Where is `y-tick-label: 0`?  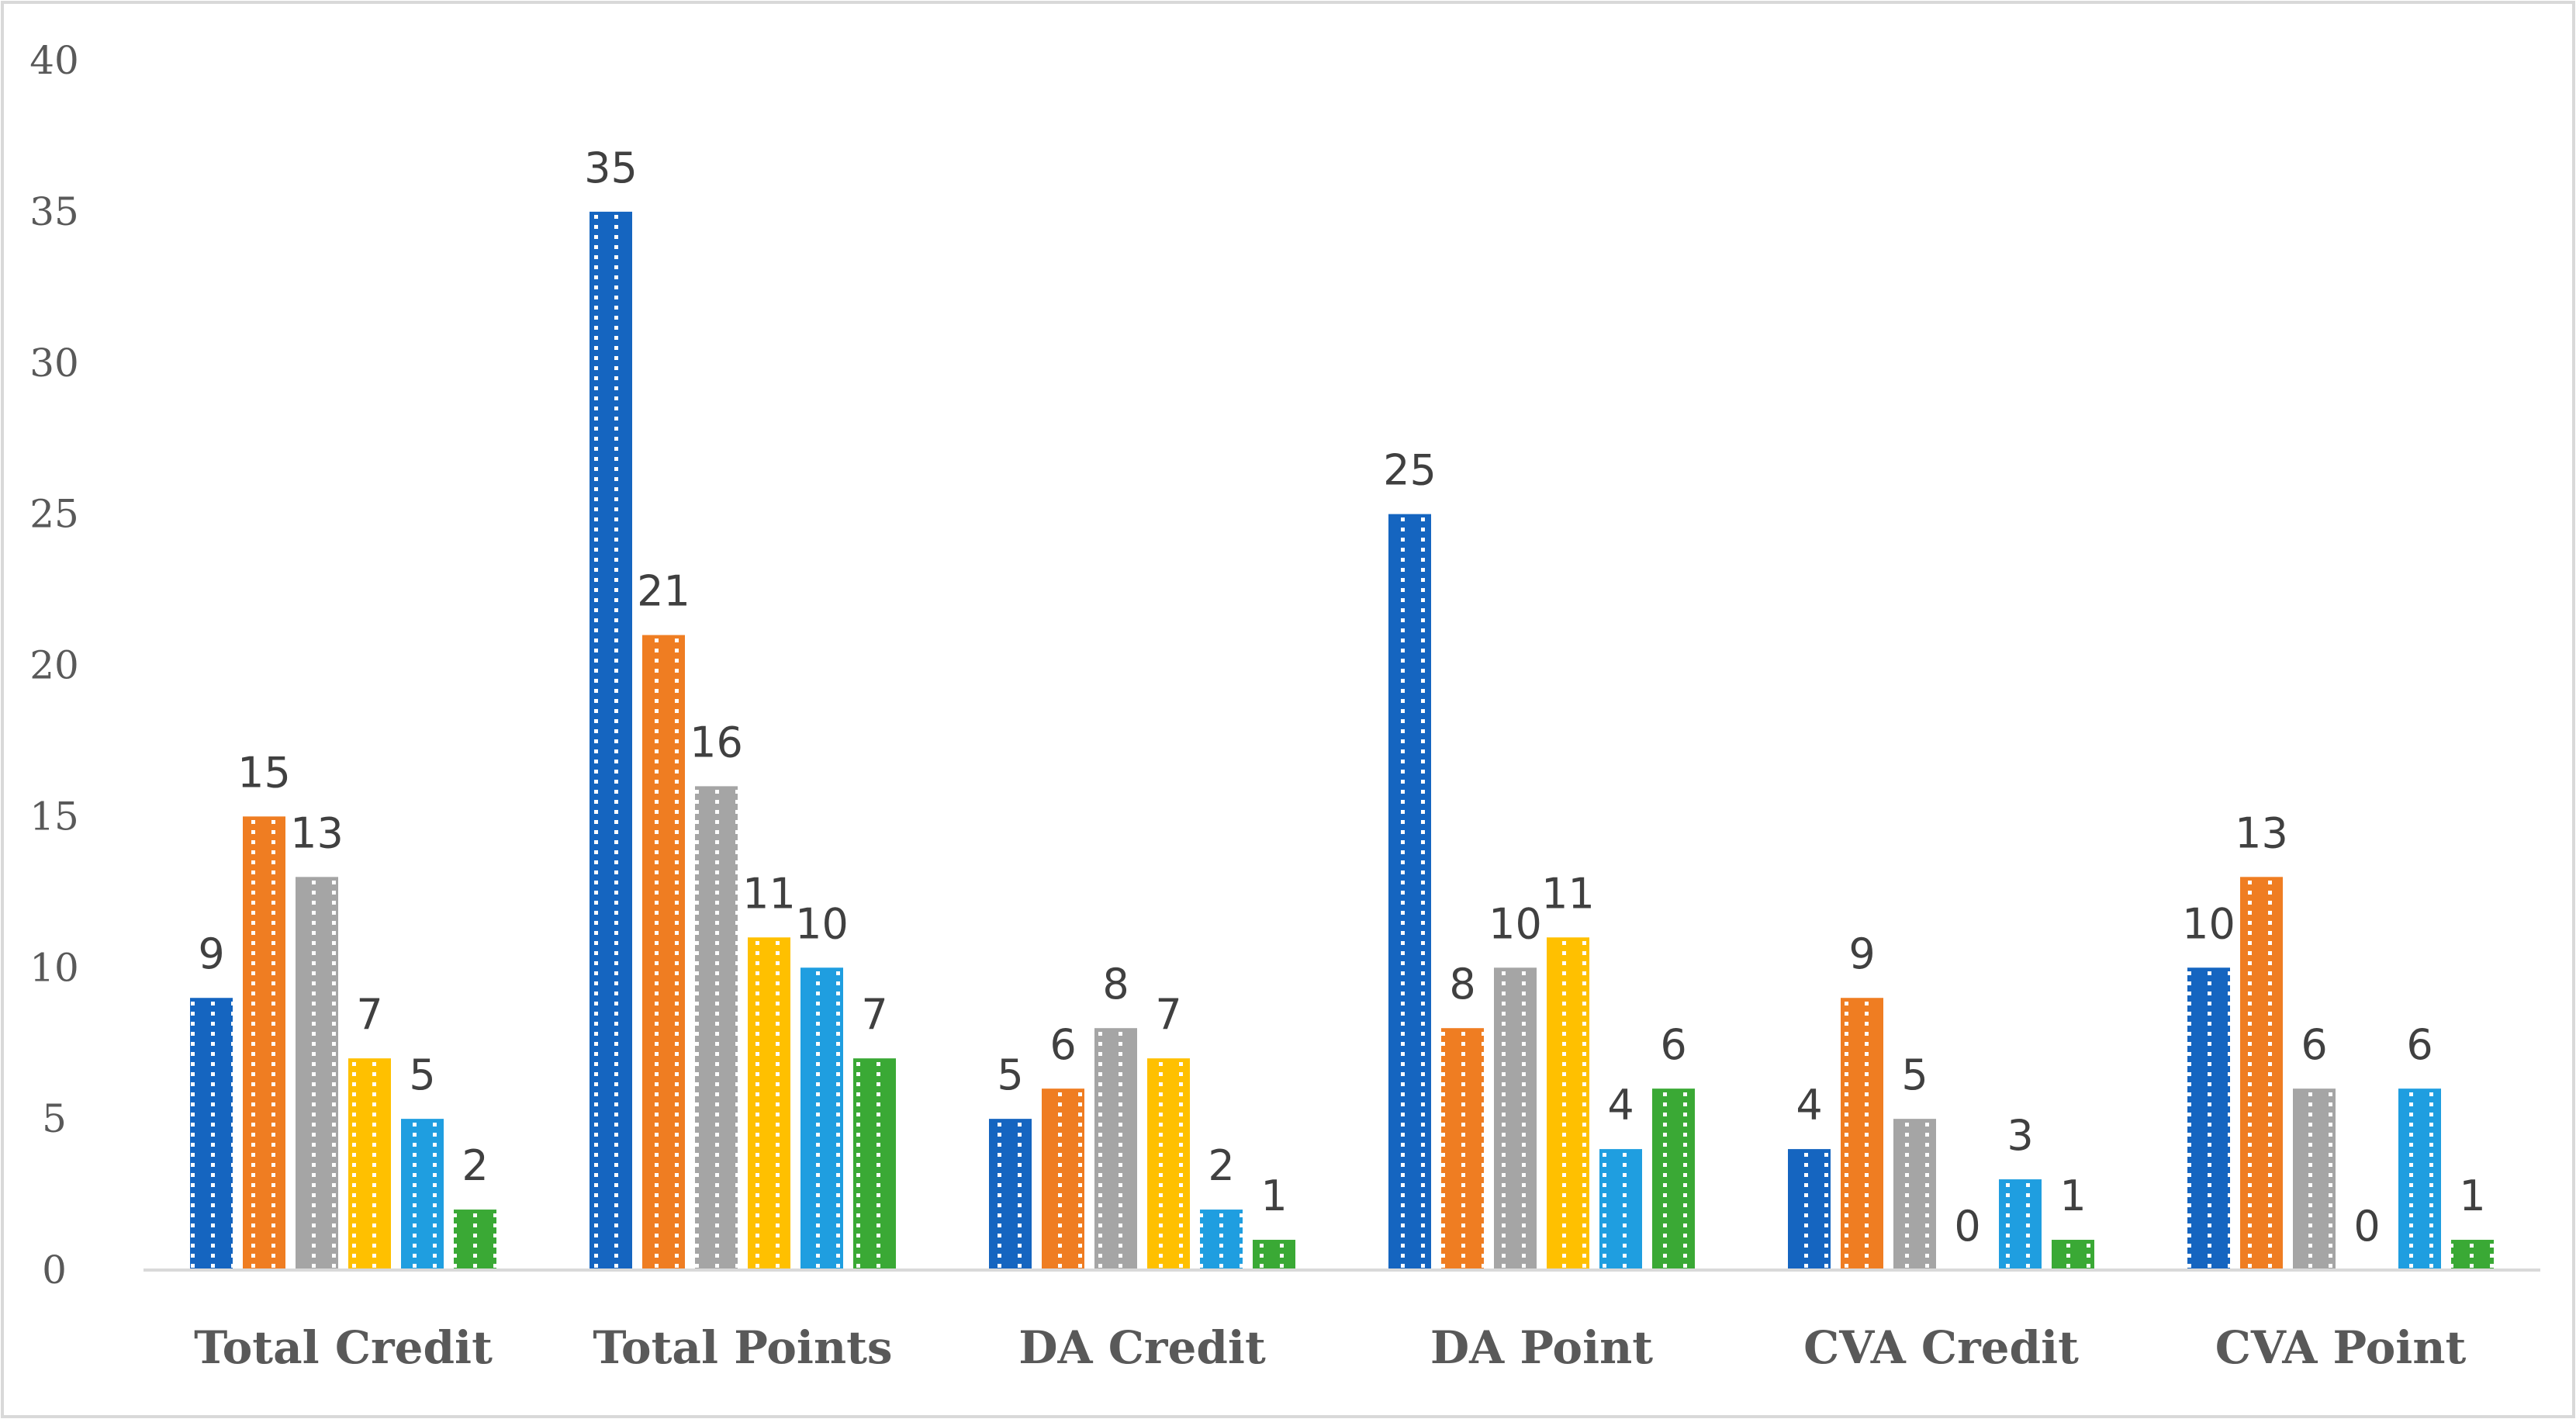 y-tick-label: 0 is located at coordinates (54, 1271).